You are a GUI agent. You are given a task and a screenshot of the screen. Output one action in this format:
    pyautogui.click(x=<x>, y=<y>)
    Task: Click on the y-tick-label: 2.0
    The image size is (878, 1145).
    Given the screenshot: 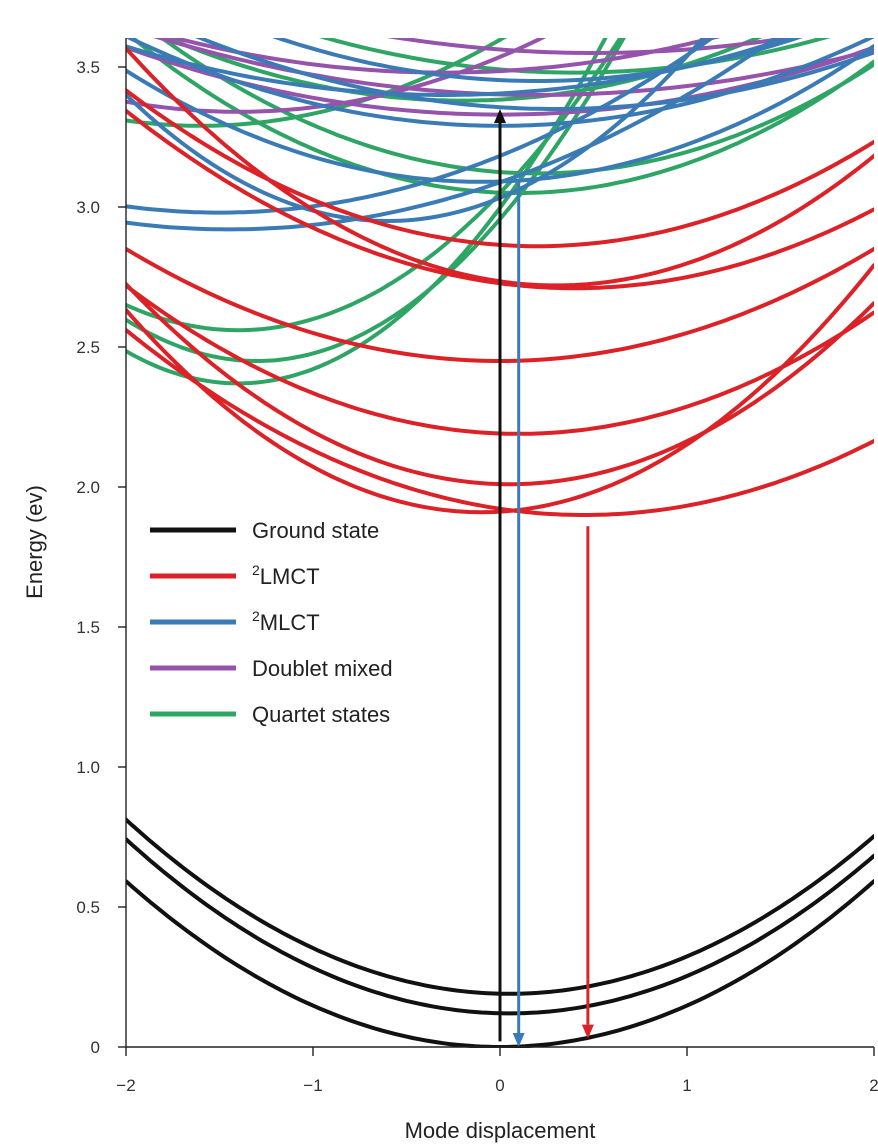 What is the action you would take?
    pyautogui.click(x=88, y=487)
    